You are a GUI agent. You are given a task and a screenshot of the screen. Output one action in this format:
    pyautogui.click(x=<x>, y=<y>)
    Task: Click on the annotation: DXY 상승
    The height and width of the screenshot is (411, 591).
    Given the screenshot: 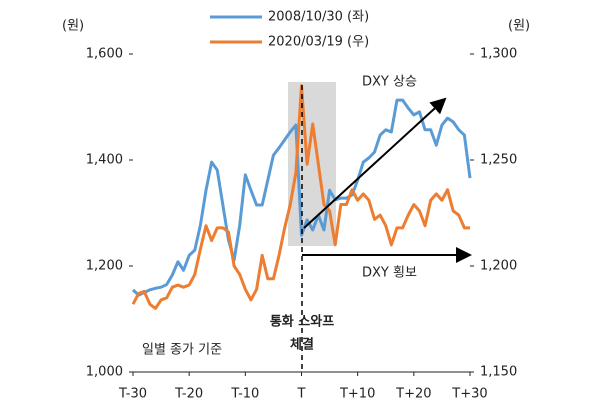 What is the action you would take?
    pyautogui.click(x=389, y=82)
    